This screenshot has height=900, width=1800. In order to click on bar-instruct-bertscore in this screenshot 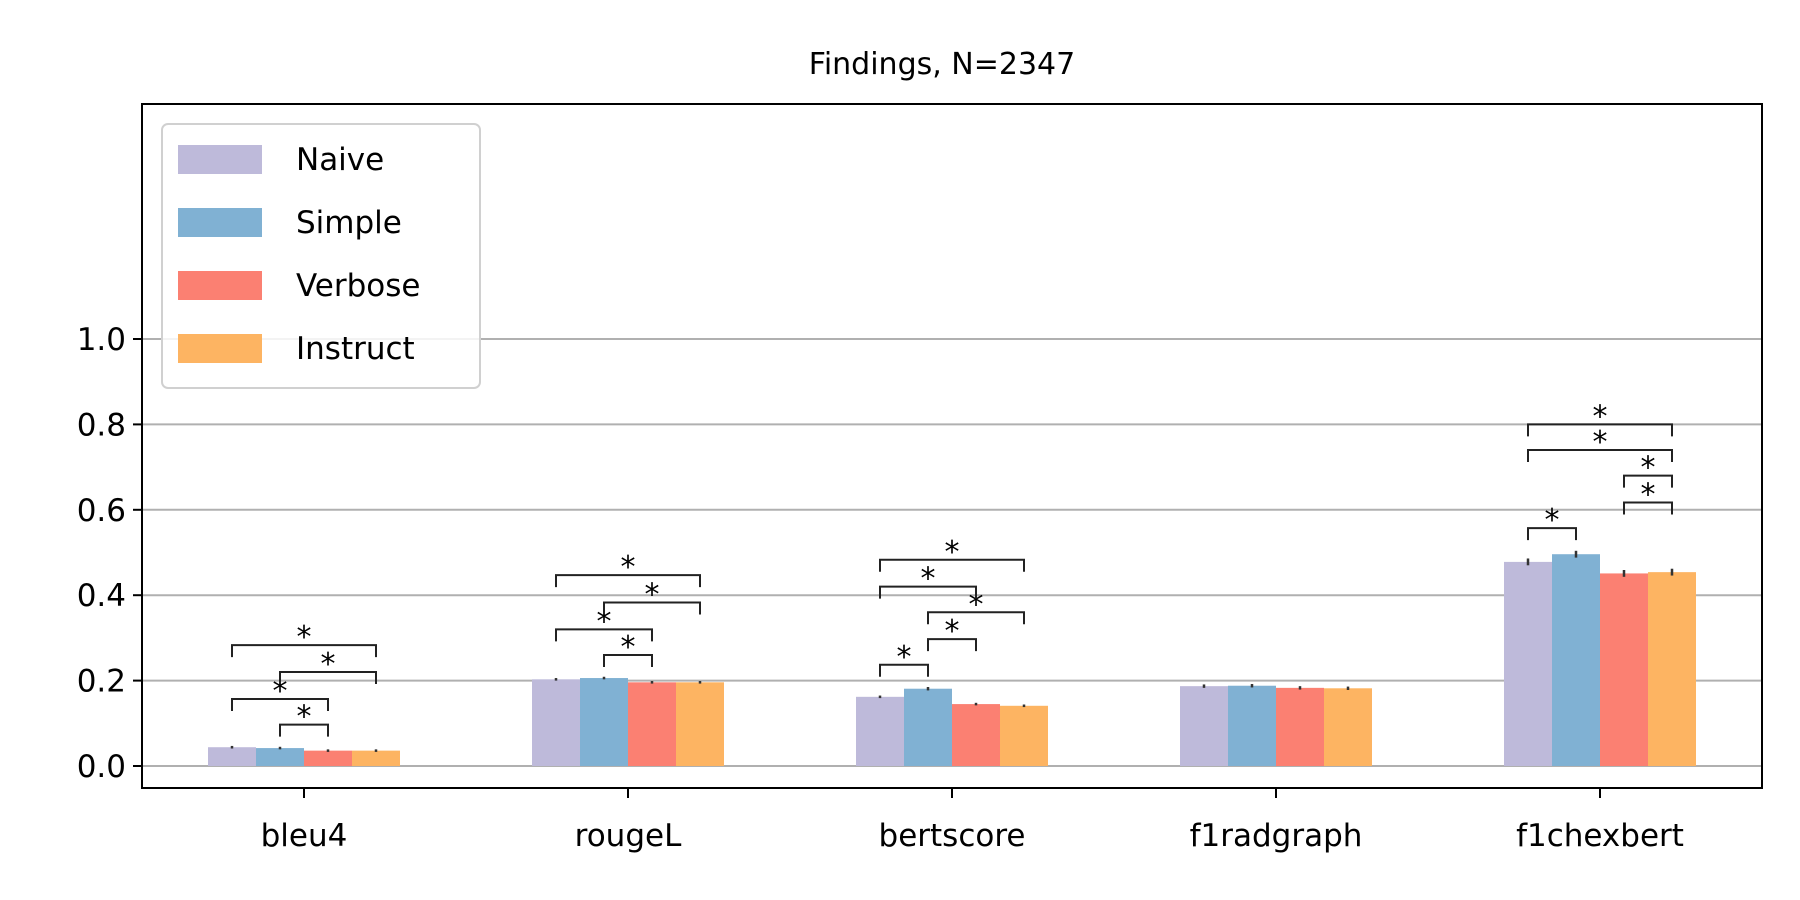, I will do `click(1024, 735)`.